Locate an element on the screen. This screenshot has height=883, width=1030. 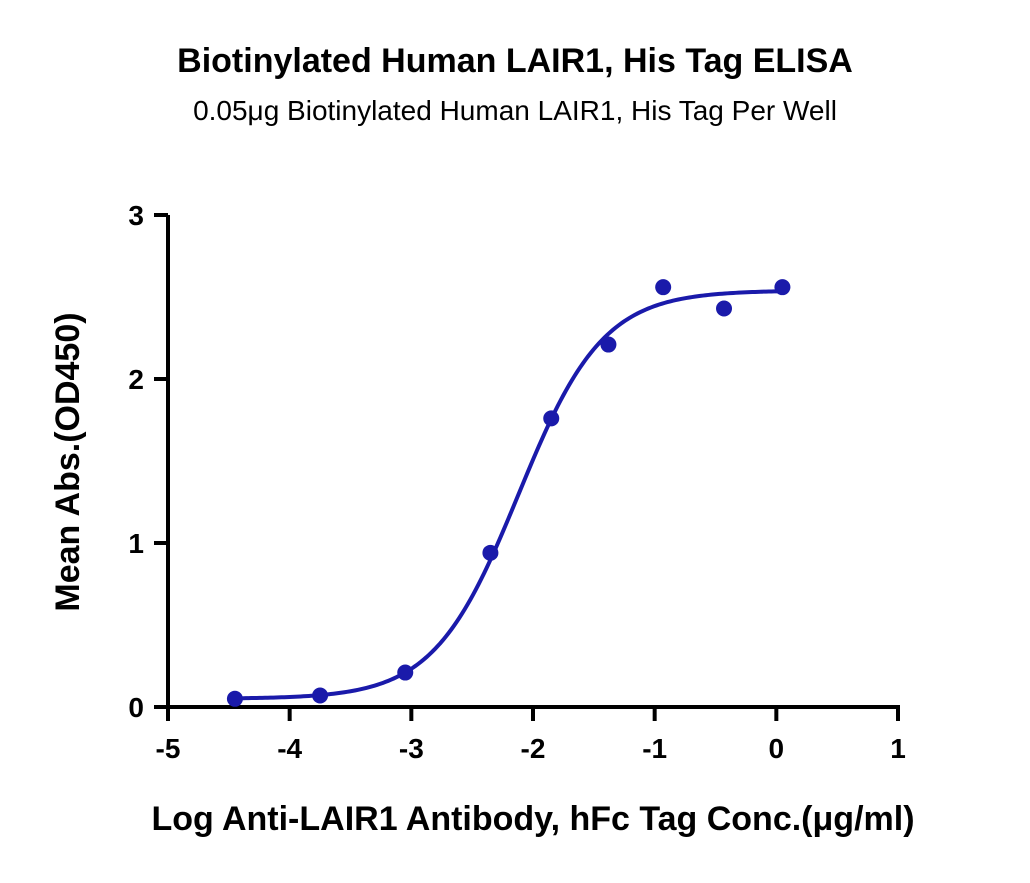
y-tick-label: 3 is located at coordinates (136, 215).